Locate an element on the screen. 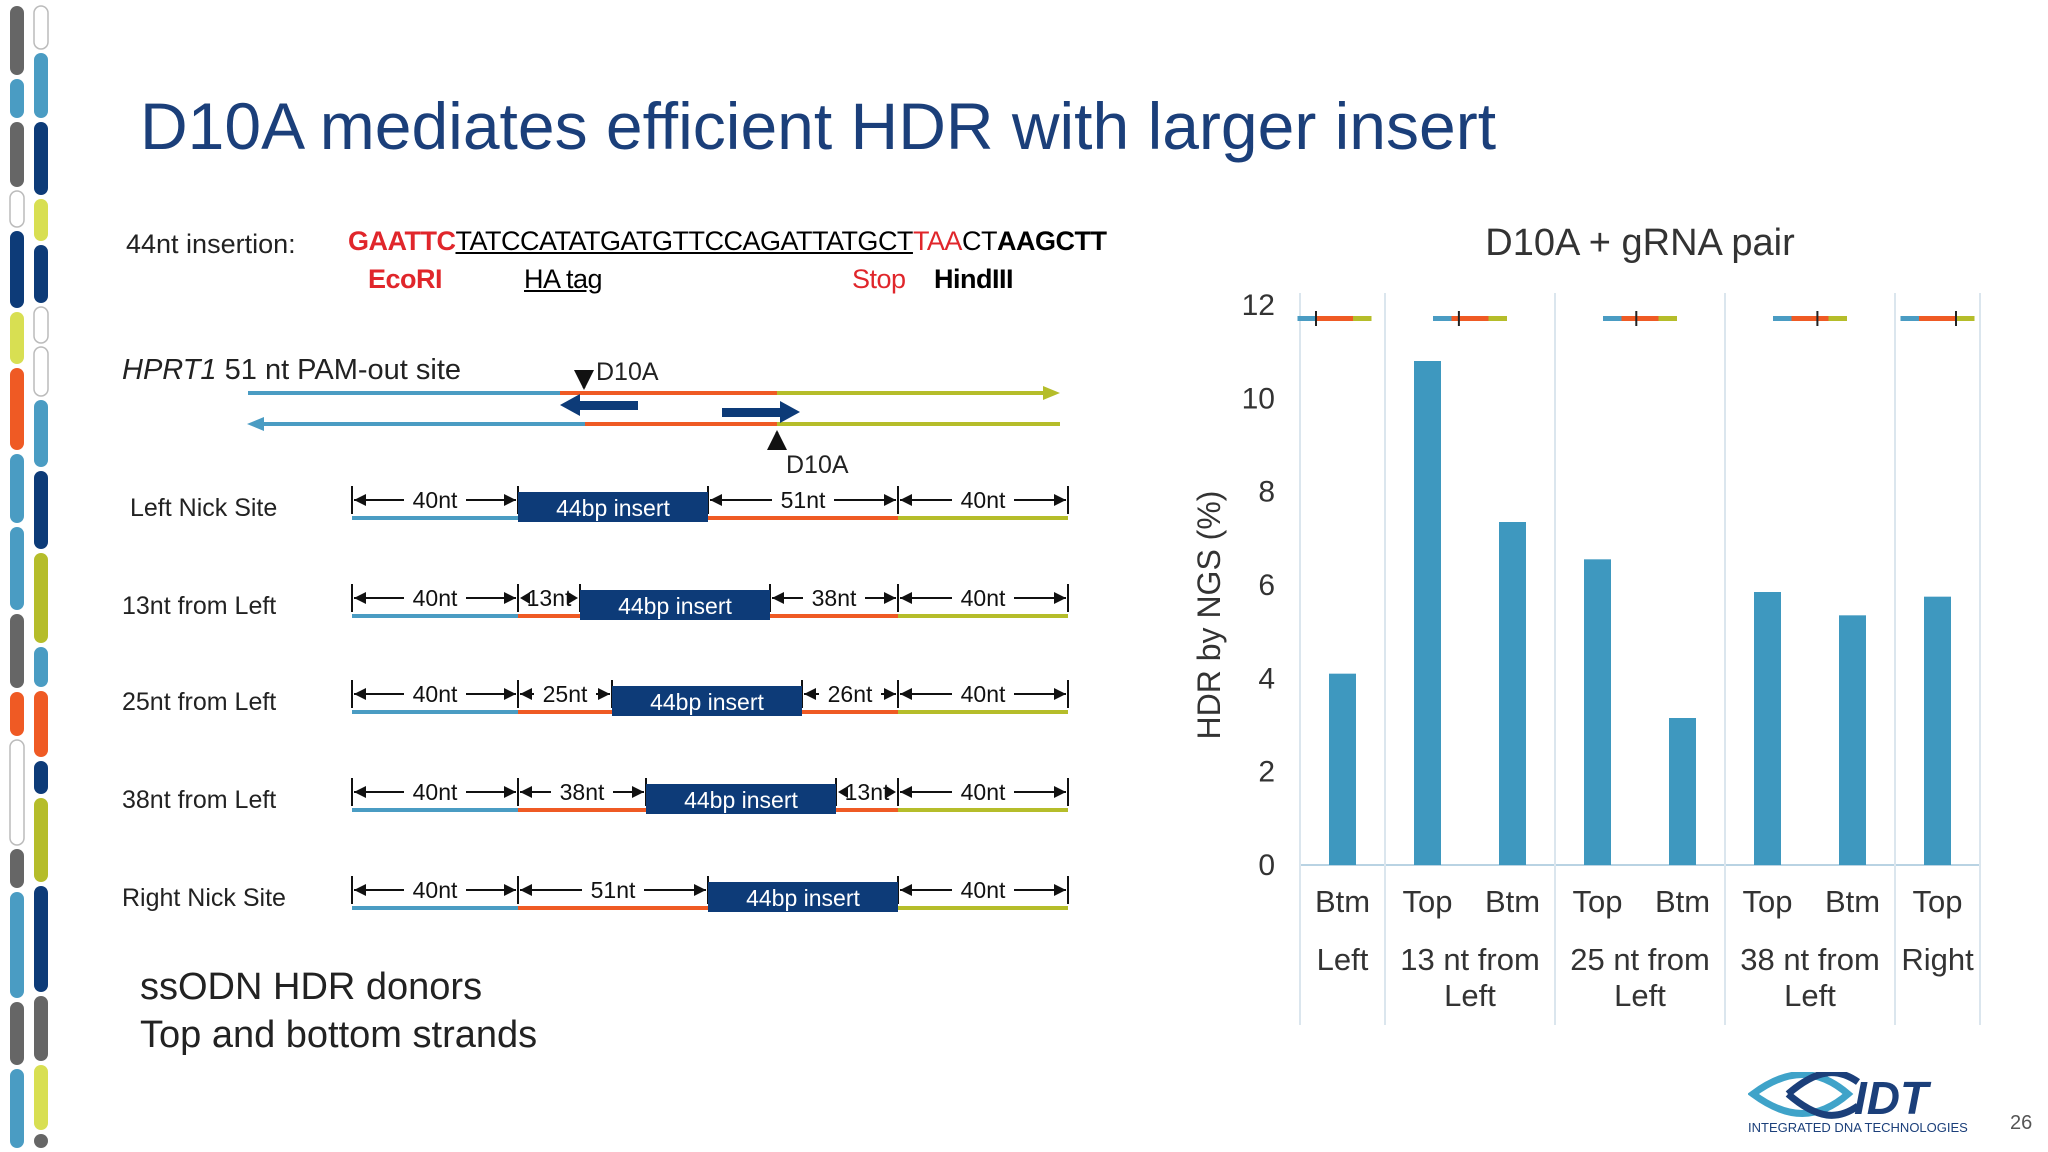  y-tick-label: 0 is located at coordinates (1266, 865).